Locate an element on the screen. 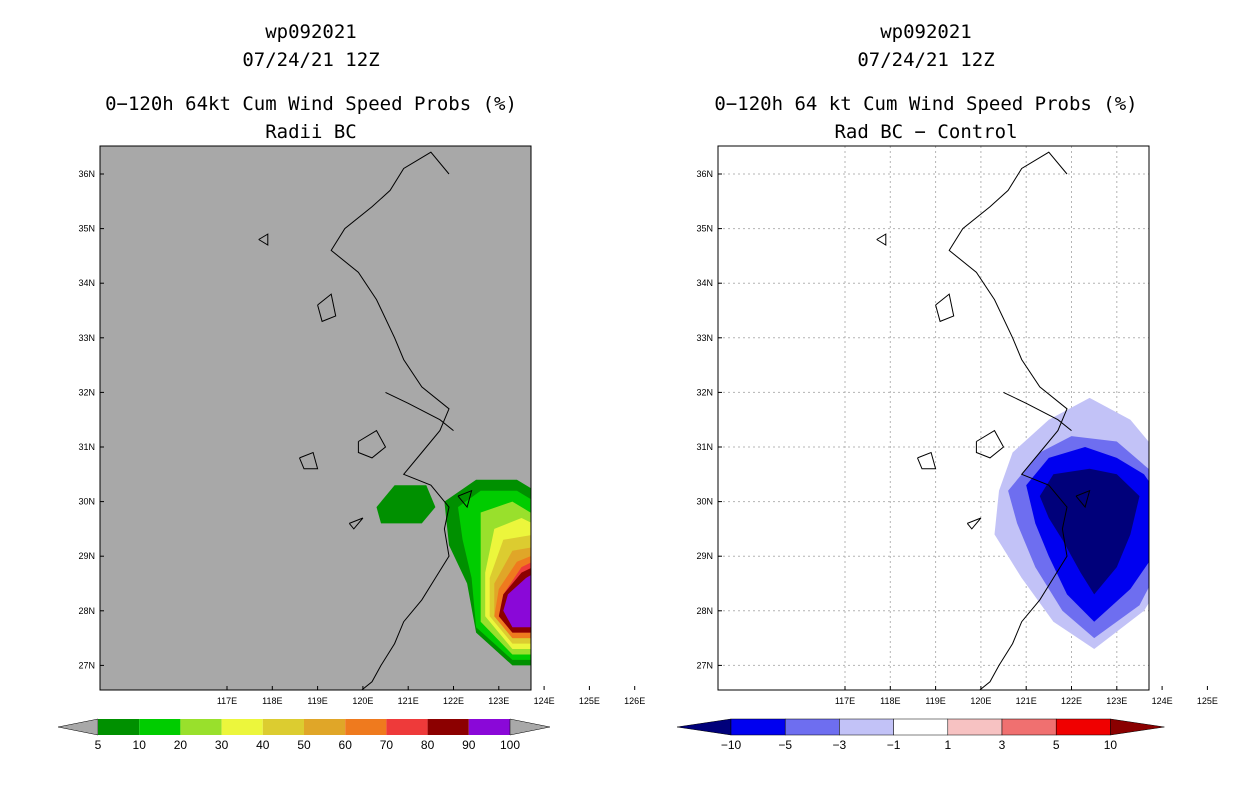 This screenshot has width=1236, height=800. x-tick-label: 117E is located at coordinates (227, 701).